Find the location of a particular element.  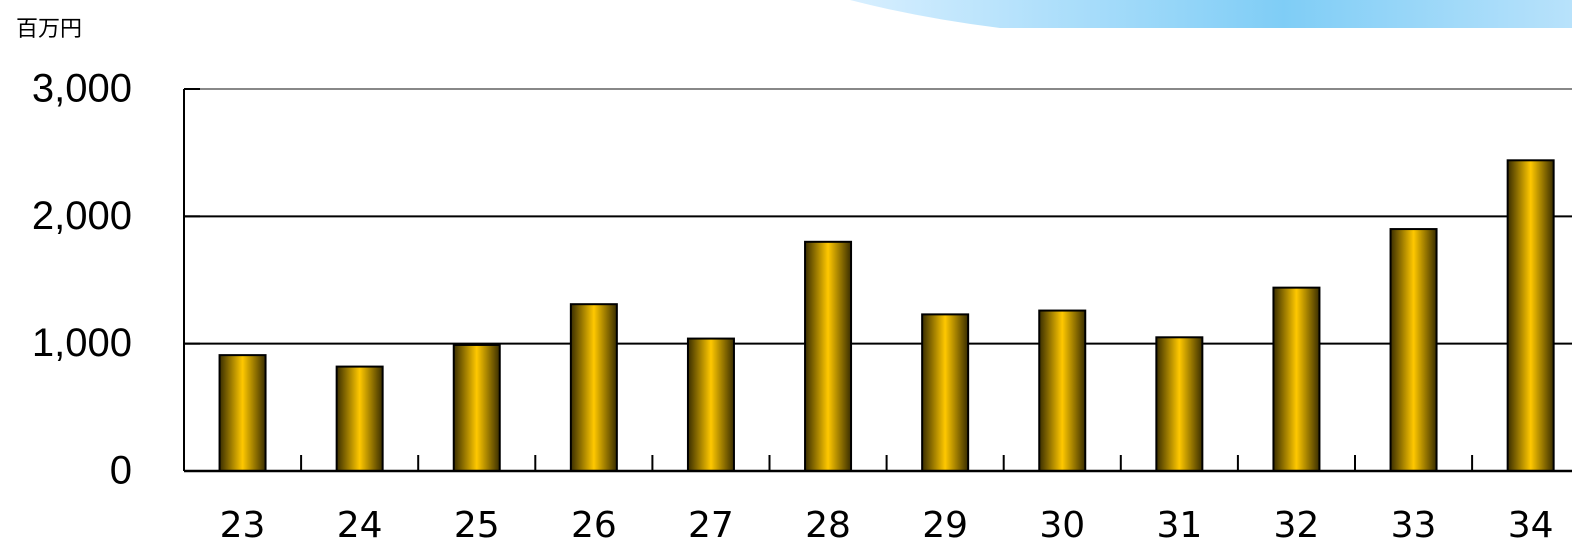

x-tick-label: 32 is located at coordinates (1297, 525).